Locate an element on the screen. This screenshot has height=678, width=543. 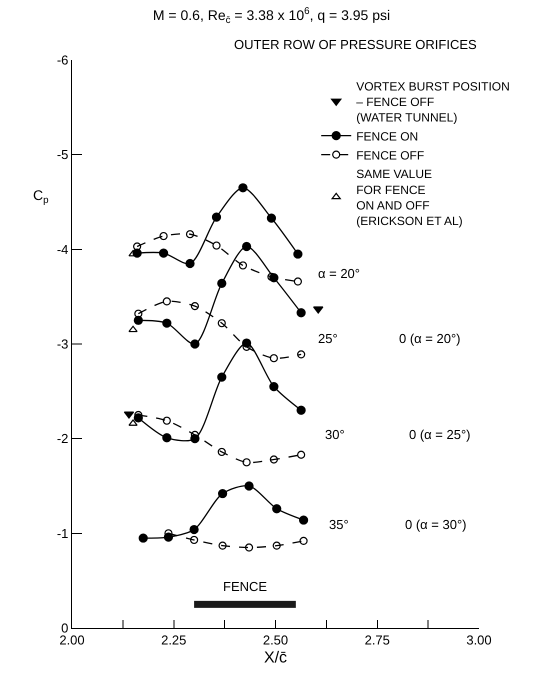
y-tick-label: -1 is located at coordinates (62, 533).